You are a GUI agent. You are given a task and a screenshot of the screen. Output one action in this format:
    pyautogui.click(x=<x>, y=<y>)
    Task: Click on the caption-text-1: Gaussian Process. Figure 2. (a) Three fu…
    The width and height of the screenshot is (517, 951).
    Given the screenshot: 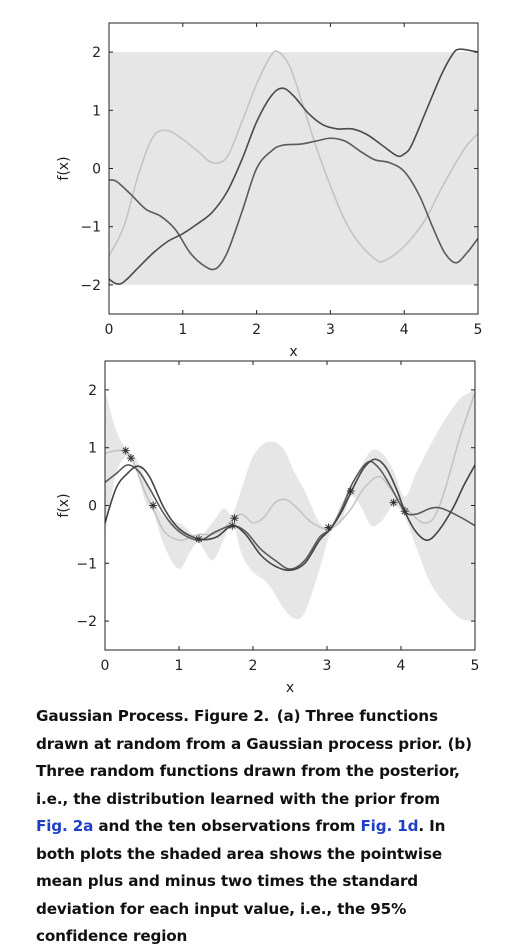 What is the action you would take?
    pyautogui.click(x=254, y=757)
    